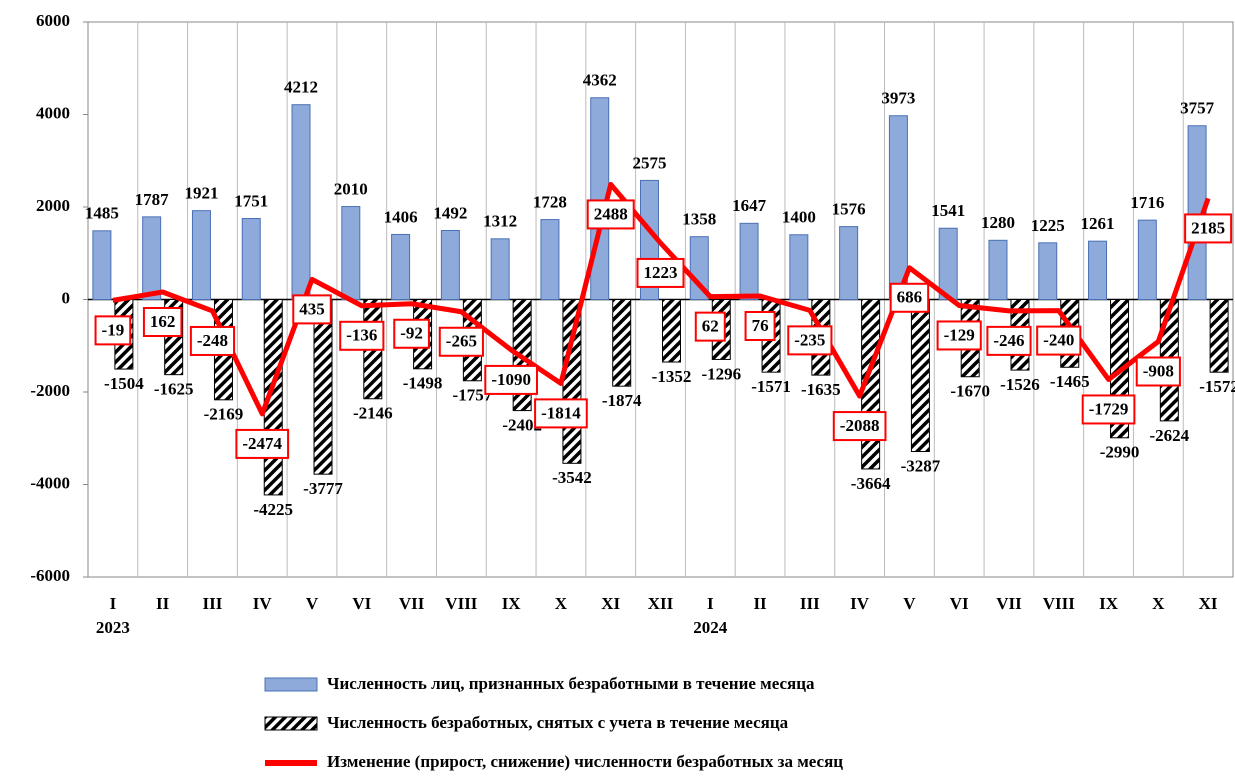  I want to click on x-tick-label: IV, so click(263, 603).